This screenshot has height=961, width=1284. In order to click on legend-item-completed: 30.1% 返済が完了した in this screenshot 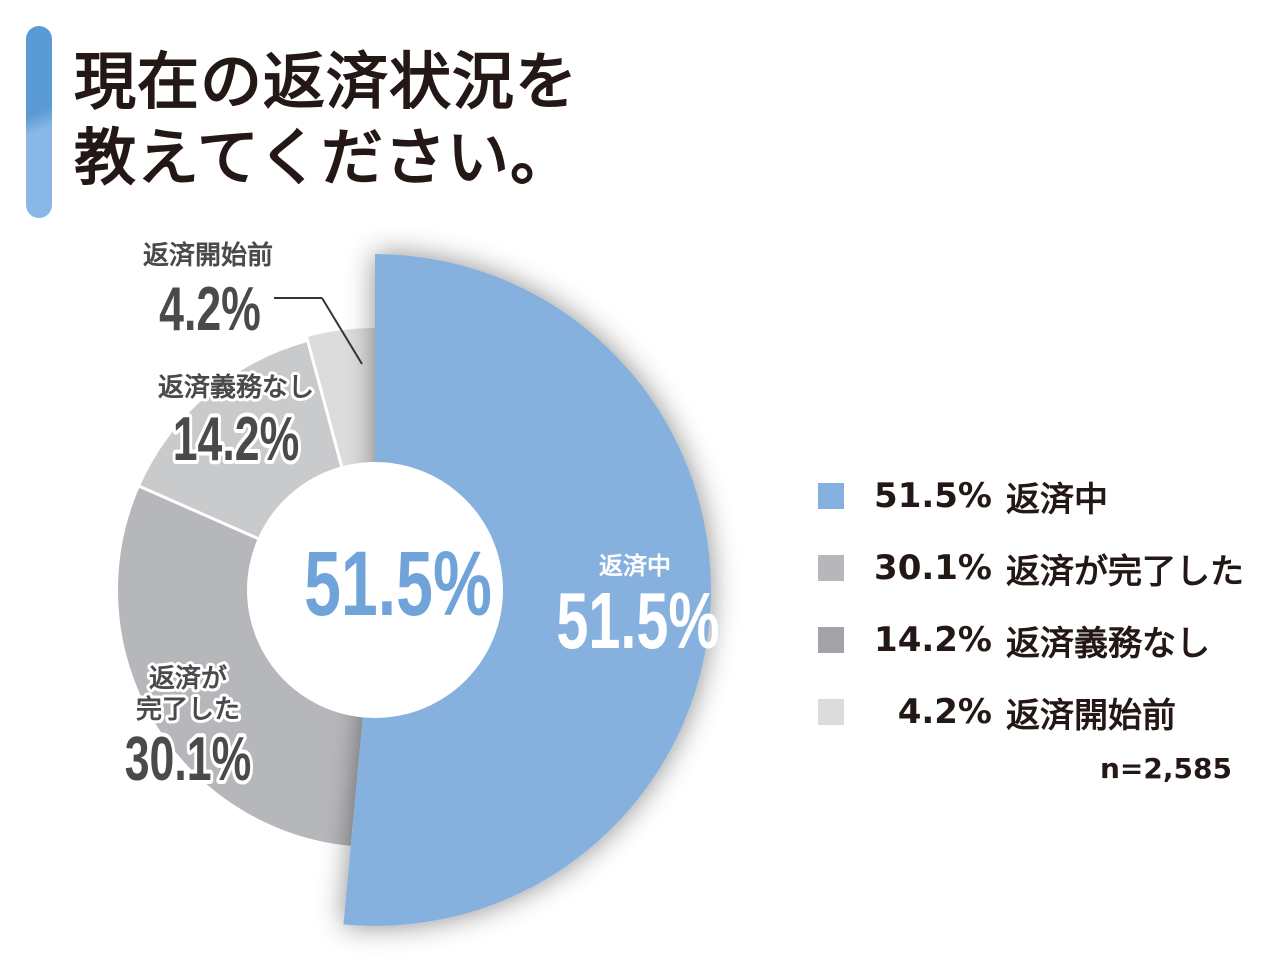, I will do `click(1048, 568)`.